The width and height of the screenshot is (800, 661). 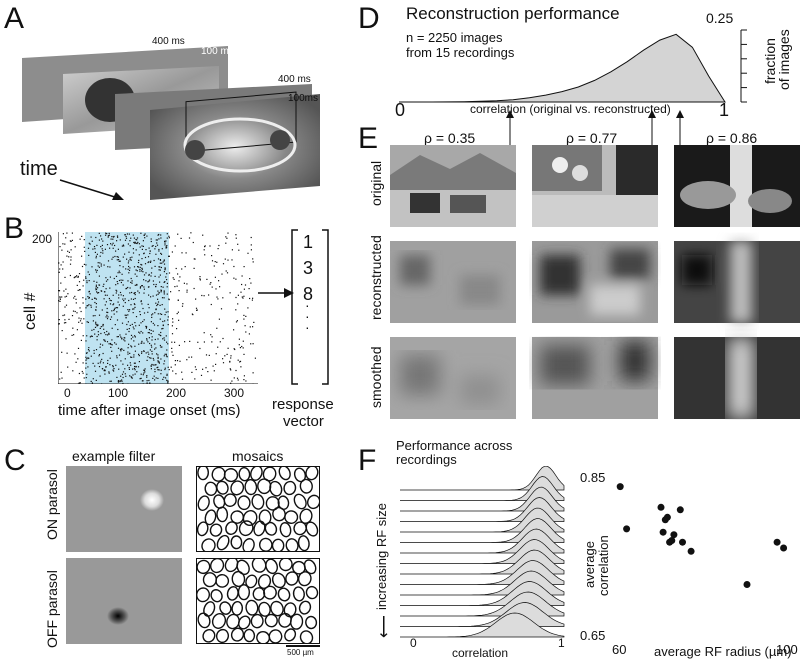 I want to click on on-parasol-filter, so click(x=124, y=509).